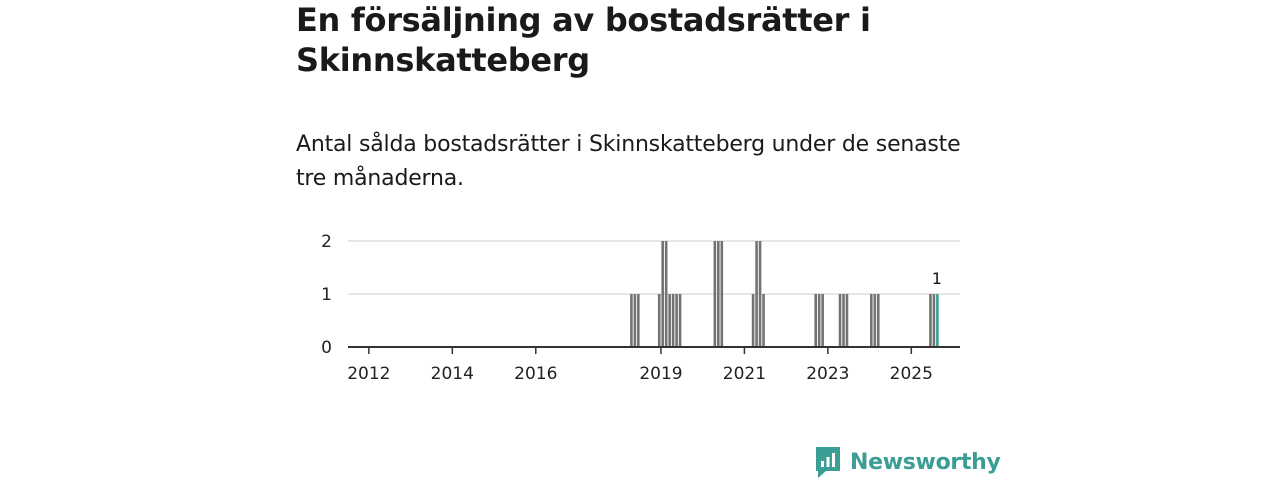  Describe the element at coordinates (368, 374) in the screenshot. I see `x-tick-label: 2012` at that location.